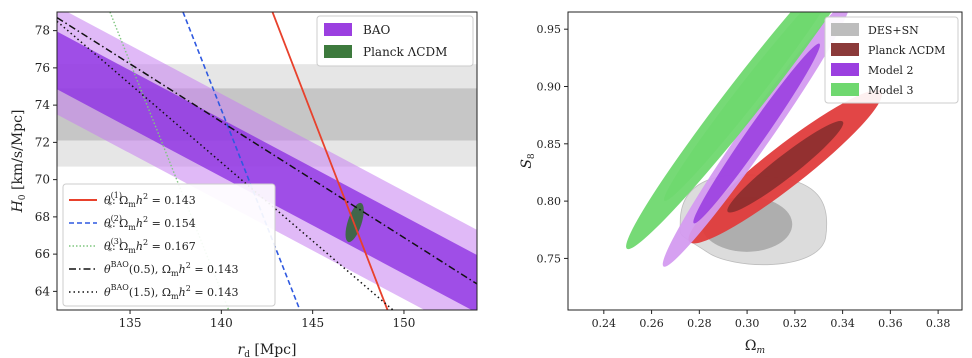 The height and width of the screenshot is (358, 972). What do you see at coordinates (19, 162) in the screenshot?
I see `y-axis-label: H0 [km/s/Mpc]` at bounding box center [19, 162].